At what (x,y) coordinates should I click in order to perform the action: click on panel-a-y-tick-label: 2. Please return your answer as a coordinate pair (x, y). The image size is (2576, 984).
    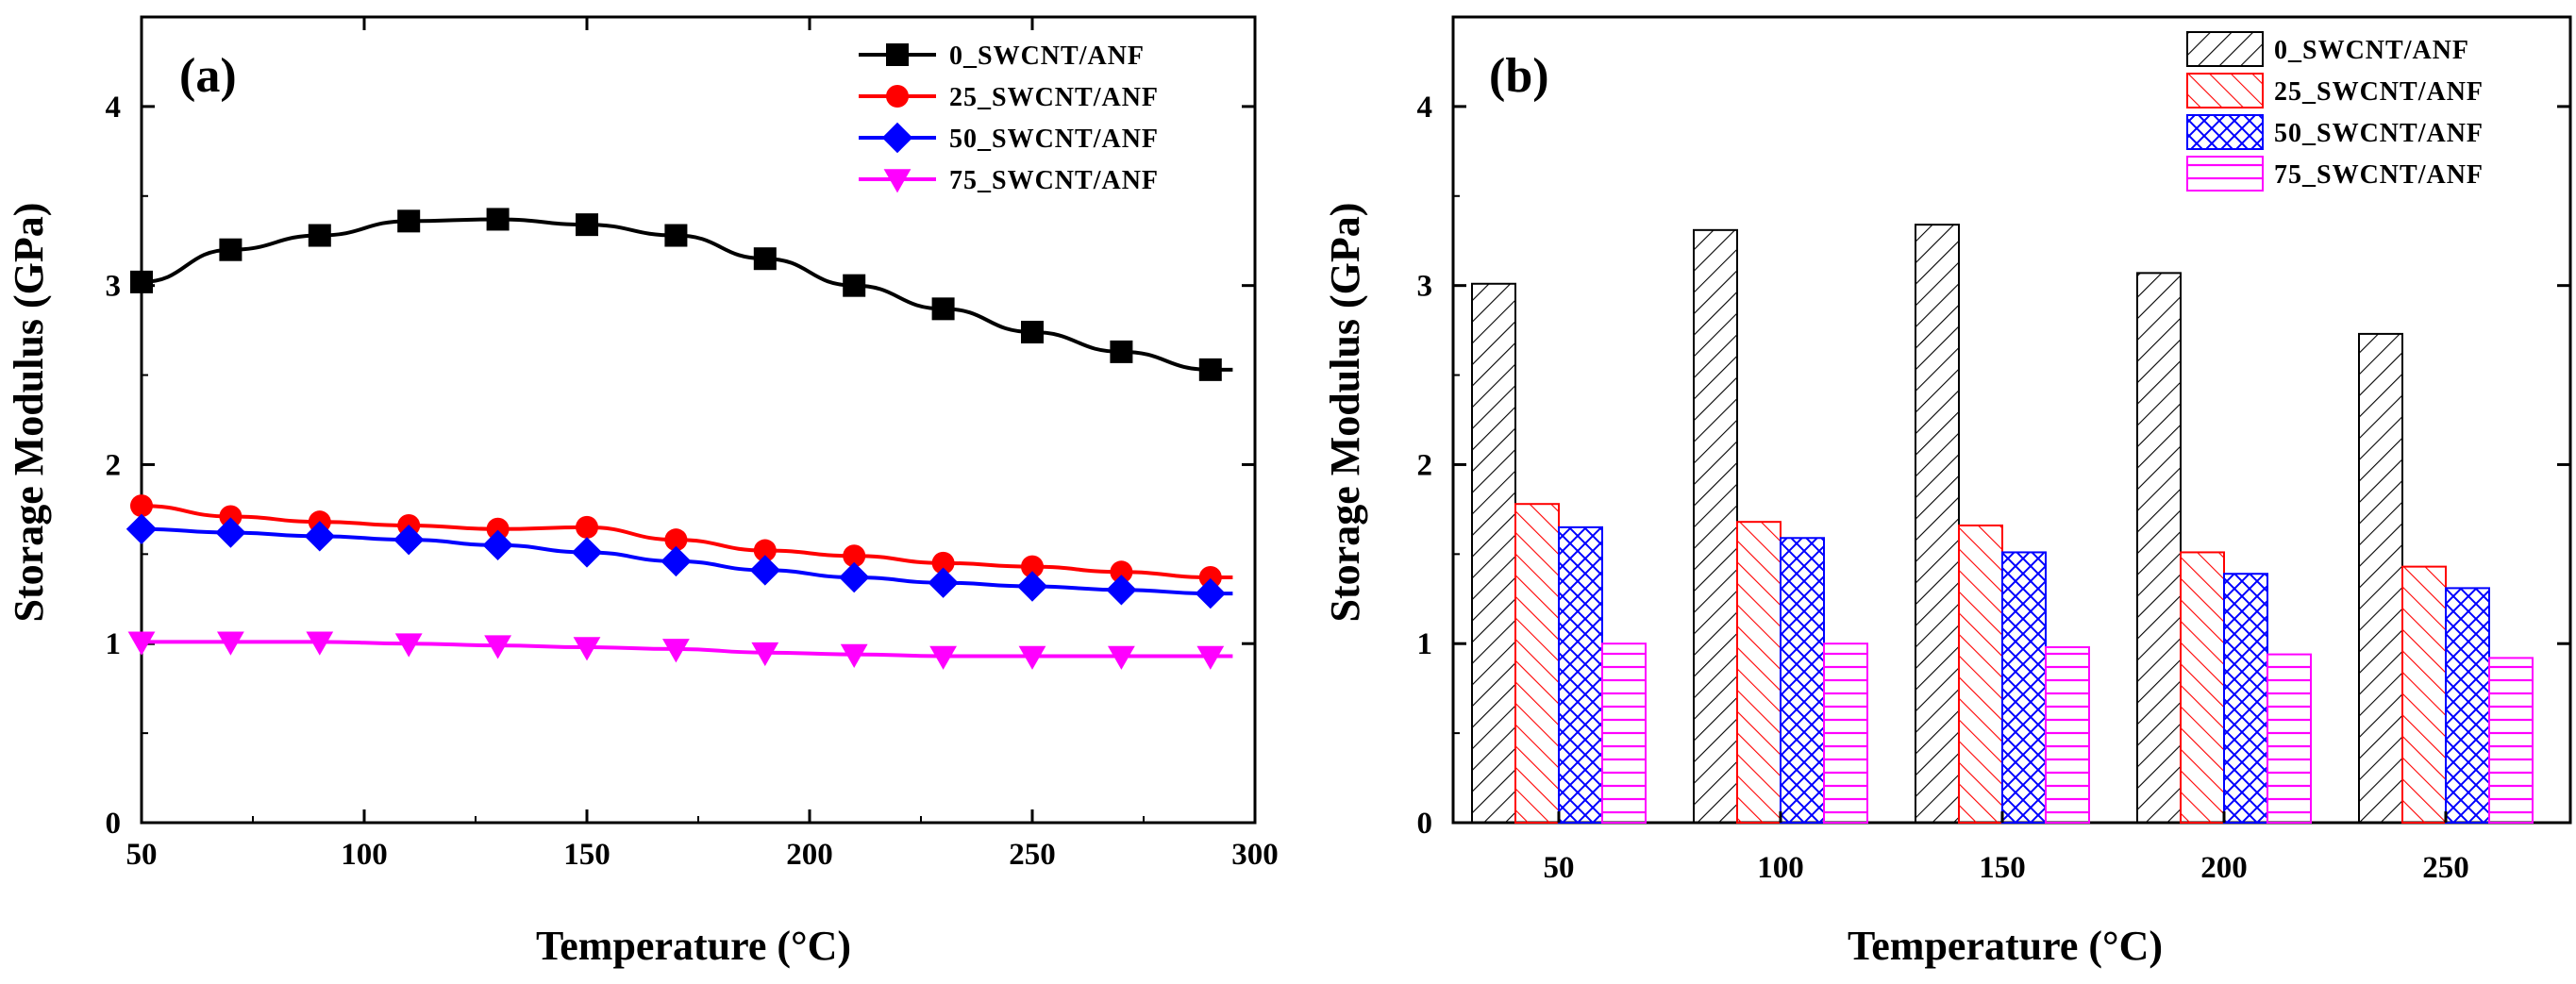
    Looking at the image, I should click on (114, 465).